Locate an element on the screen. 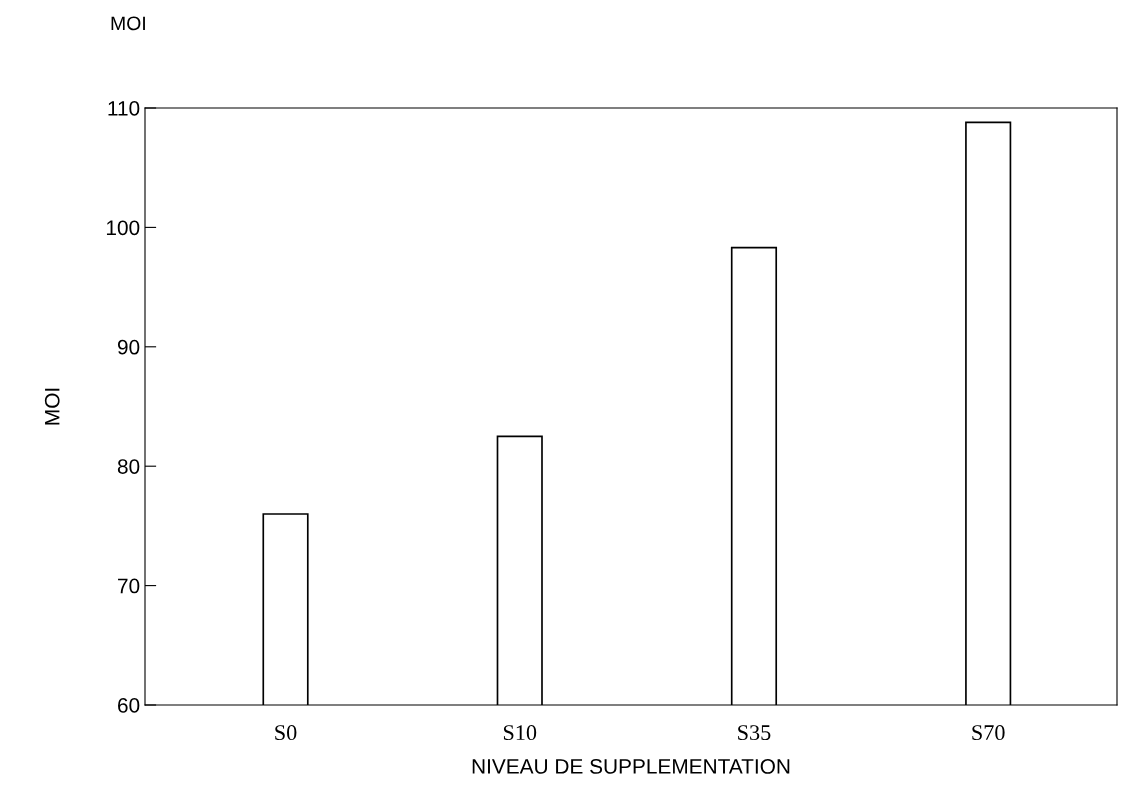 This screenshot has width=1133, height=806. chart-title: MOI is located at coordinates (128, 23).